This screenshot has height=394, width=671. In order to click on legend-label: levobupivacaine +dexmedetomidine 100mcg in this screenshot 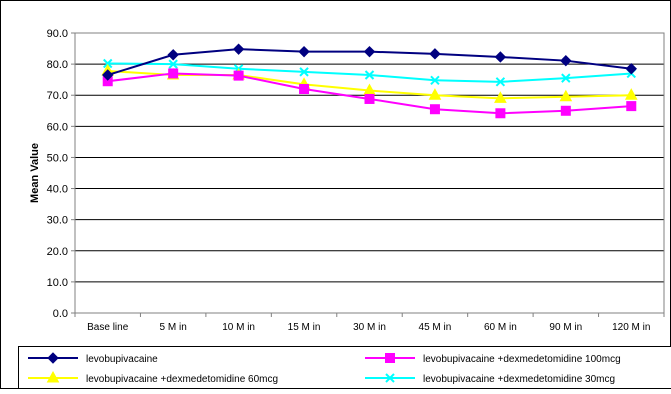, I will do `click(522, 359)`.